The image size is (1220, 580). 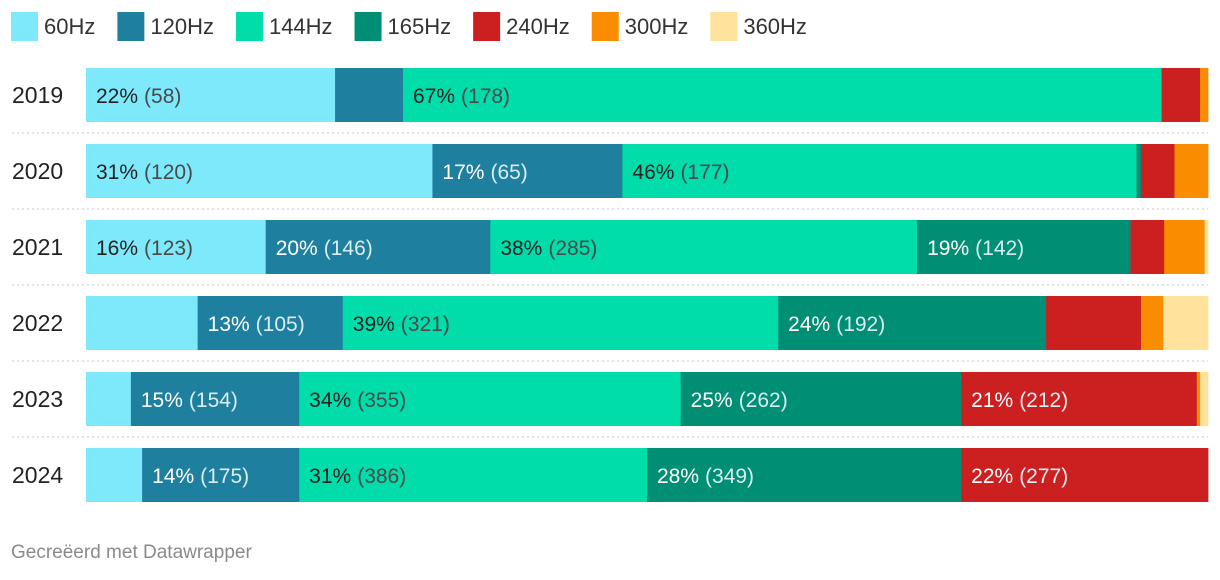 What do you see at coordinates (369, 95) in the screenshot?
I see `bar-segment-2019-120hz` at bounding box center [369, 95].